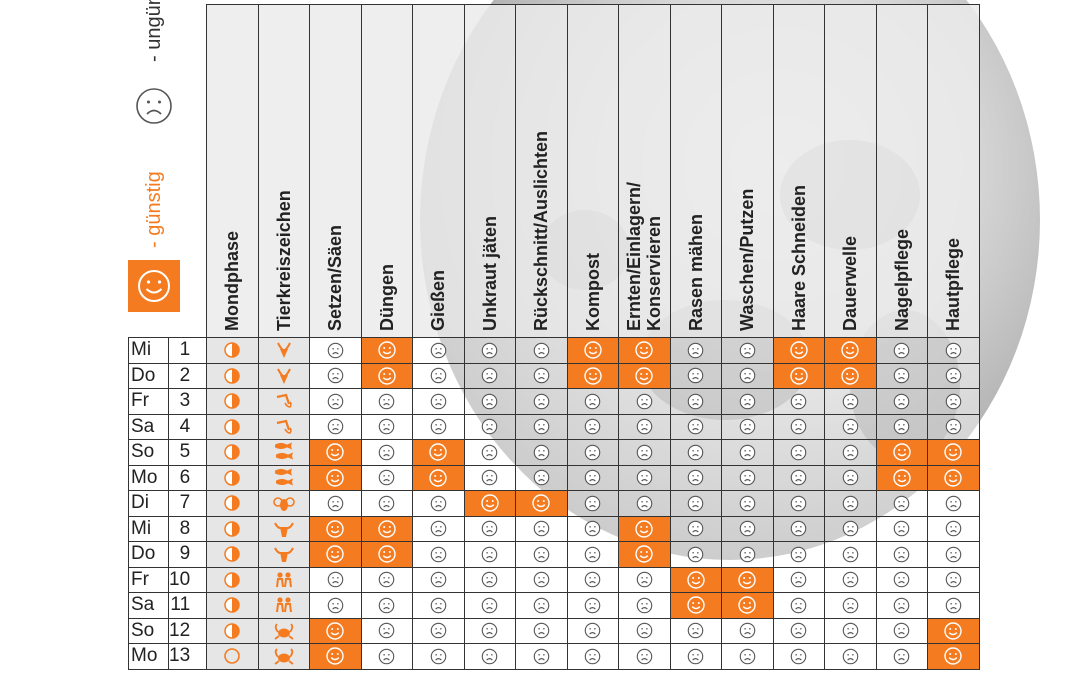 This screenshot has height=675, width=1080. What do you see at coordinates (554, 554) in the screenshot?
I see `table-row: Do 9` at bounding box center [554, 554].